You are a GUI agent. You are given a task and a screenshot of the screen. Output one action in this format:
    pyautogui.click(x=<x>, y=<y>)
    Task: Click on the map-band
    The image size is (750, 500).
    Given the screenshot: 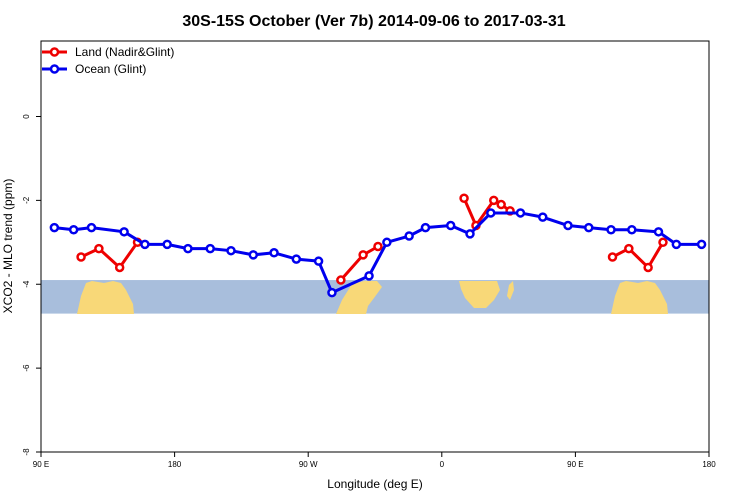 What is the action you would take?
    pyautogui.click(x=375, y=297)
    